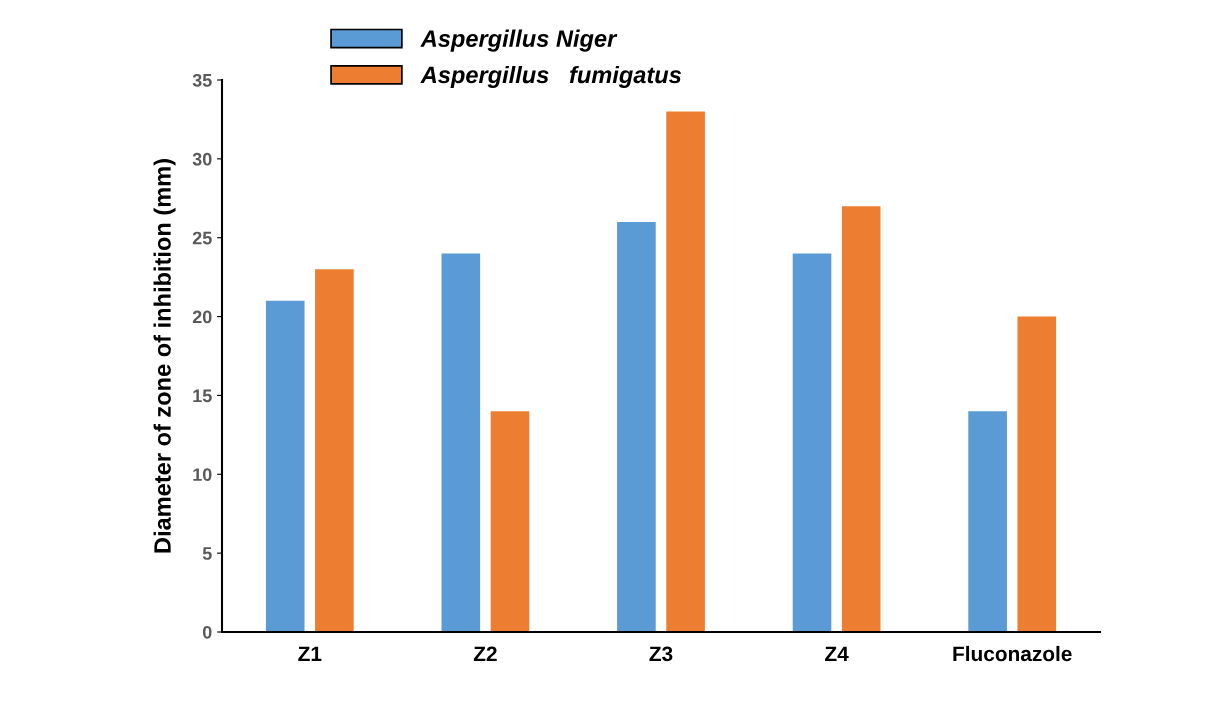 Image resolution: width=1210 pixels, height=725 pixels. I want to click on x-tick-label: Z4, so click(837, 653).